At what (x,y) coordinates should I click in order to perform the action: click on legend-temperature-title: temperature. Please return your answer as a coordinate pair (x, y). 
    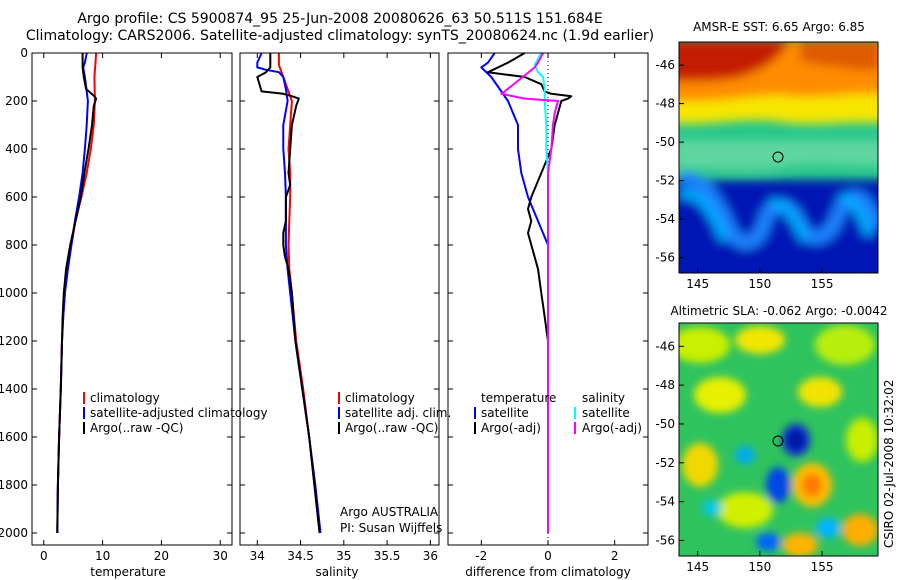
    Looking at the image, I should click on (518, 398).